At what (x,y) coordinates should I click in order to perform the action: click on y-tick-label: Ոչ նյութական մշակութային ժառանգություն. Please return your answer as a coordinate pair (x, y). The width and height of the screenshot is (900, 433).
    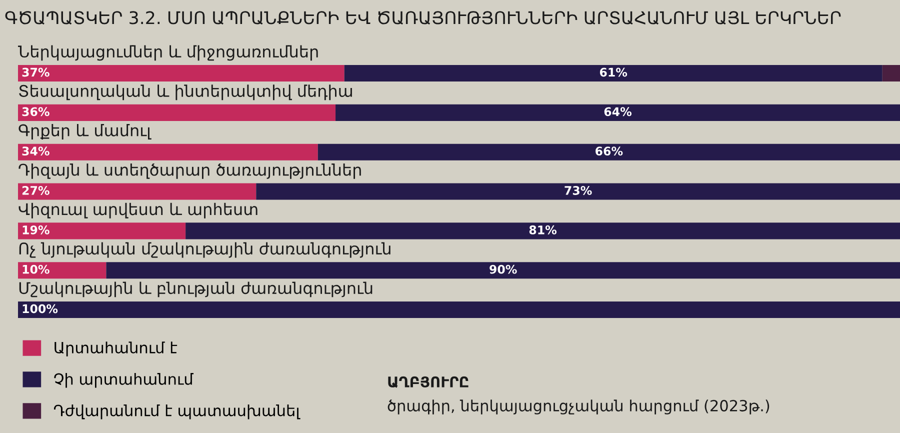
    Looking at the image, I should click on (204, 250).